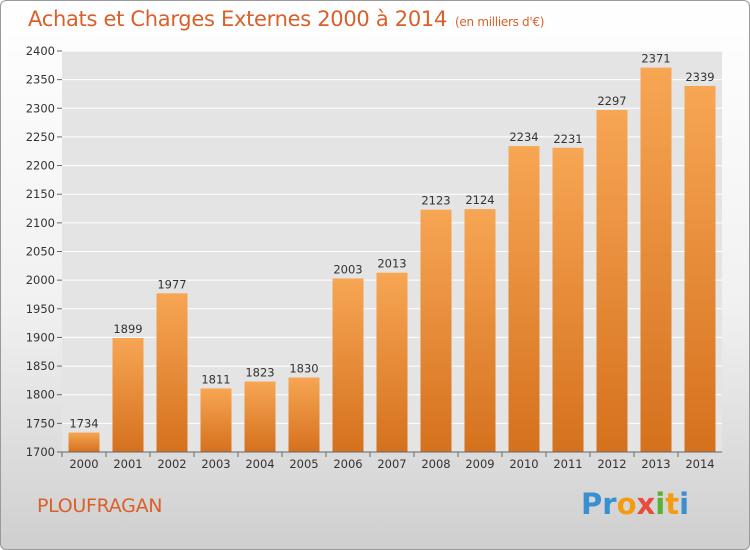 This screenshot has height=550, width=750. Describe the element at coordinates (655, 464) in the screenshot. I see `x-tick-label: 2013` at that location.